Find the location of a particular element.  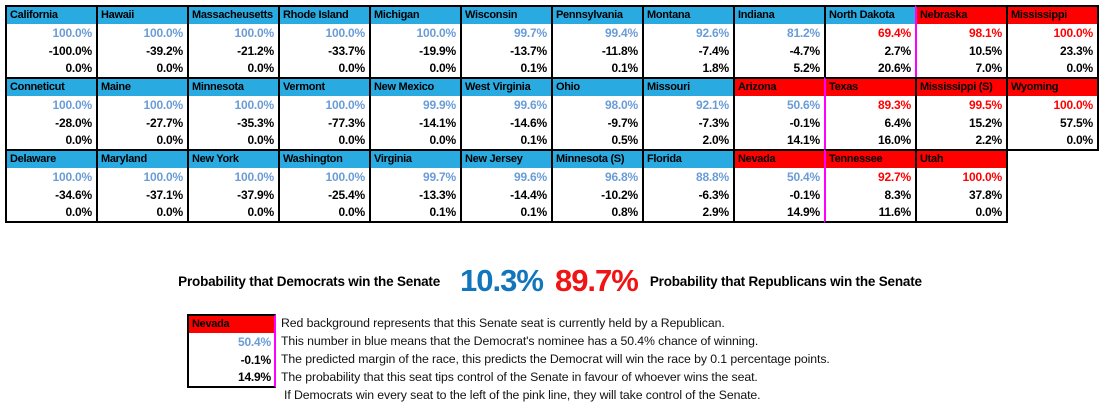

win-probability-value: 99.4% is located at coordinates (621, 32).